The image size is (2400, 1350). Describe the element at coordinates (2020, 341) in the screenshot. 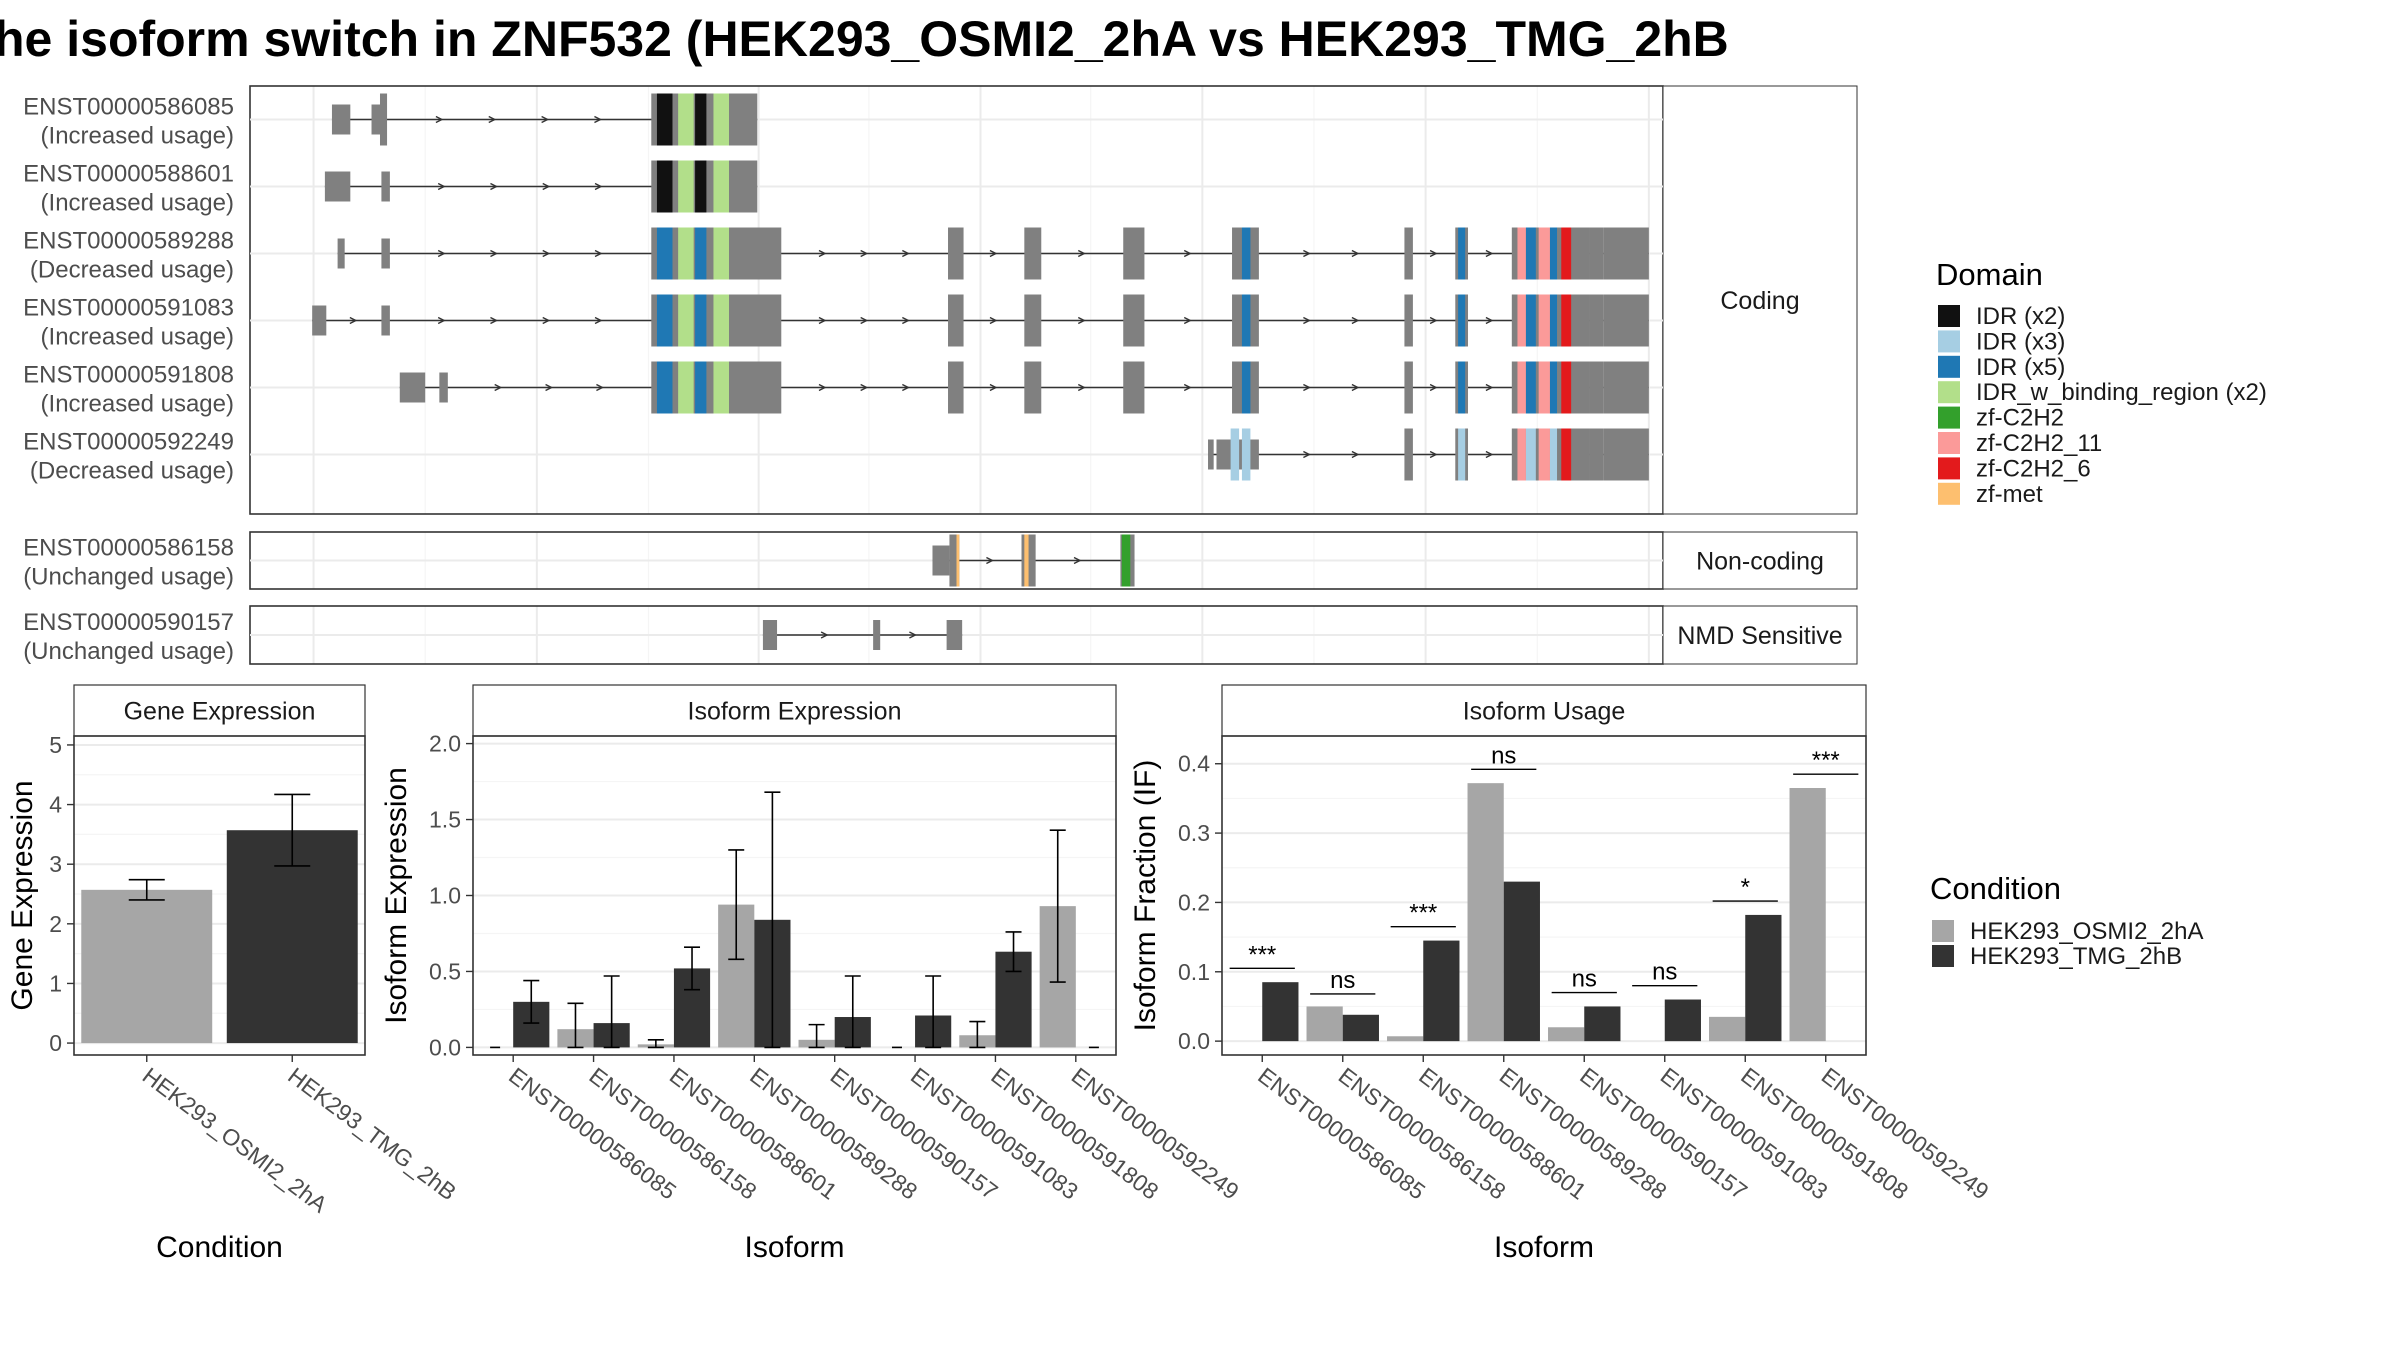

I see `domain-legend-label: IDR (x3)` at that location.